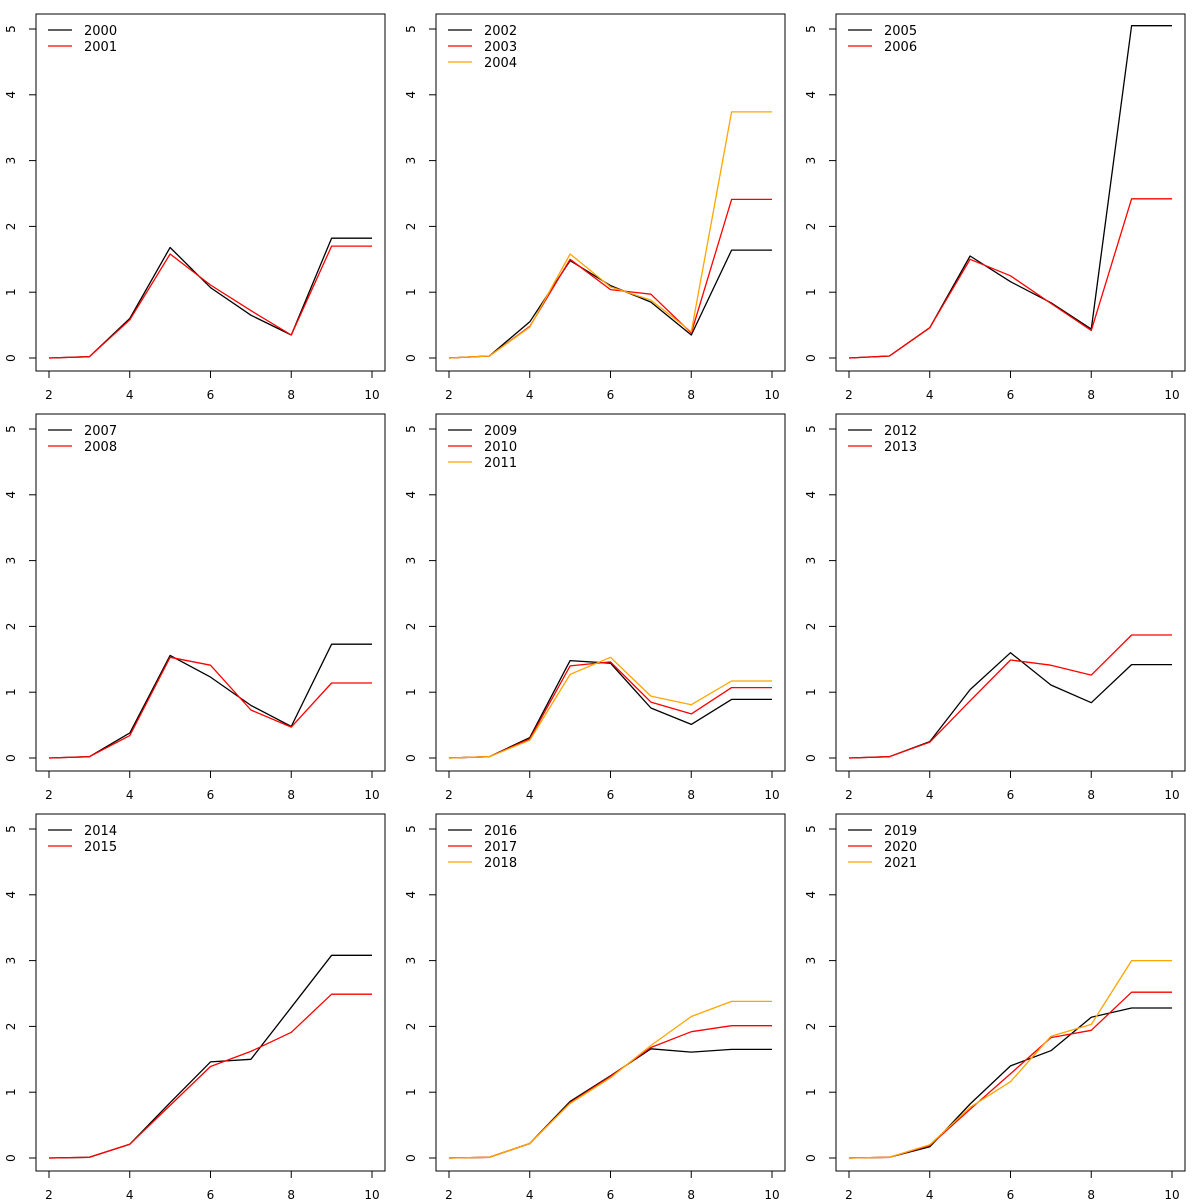 The image size is (1200, 1200). What do you see at coordinates (882, 863) in the screenshot?
I see `legend-item: 2021` at bounding box center [882, 863].